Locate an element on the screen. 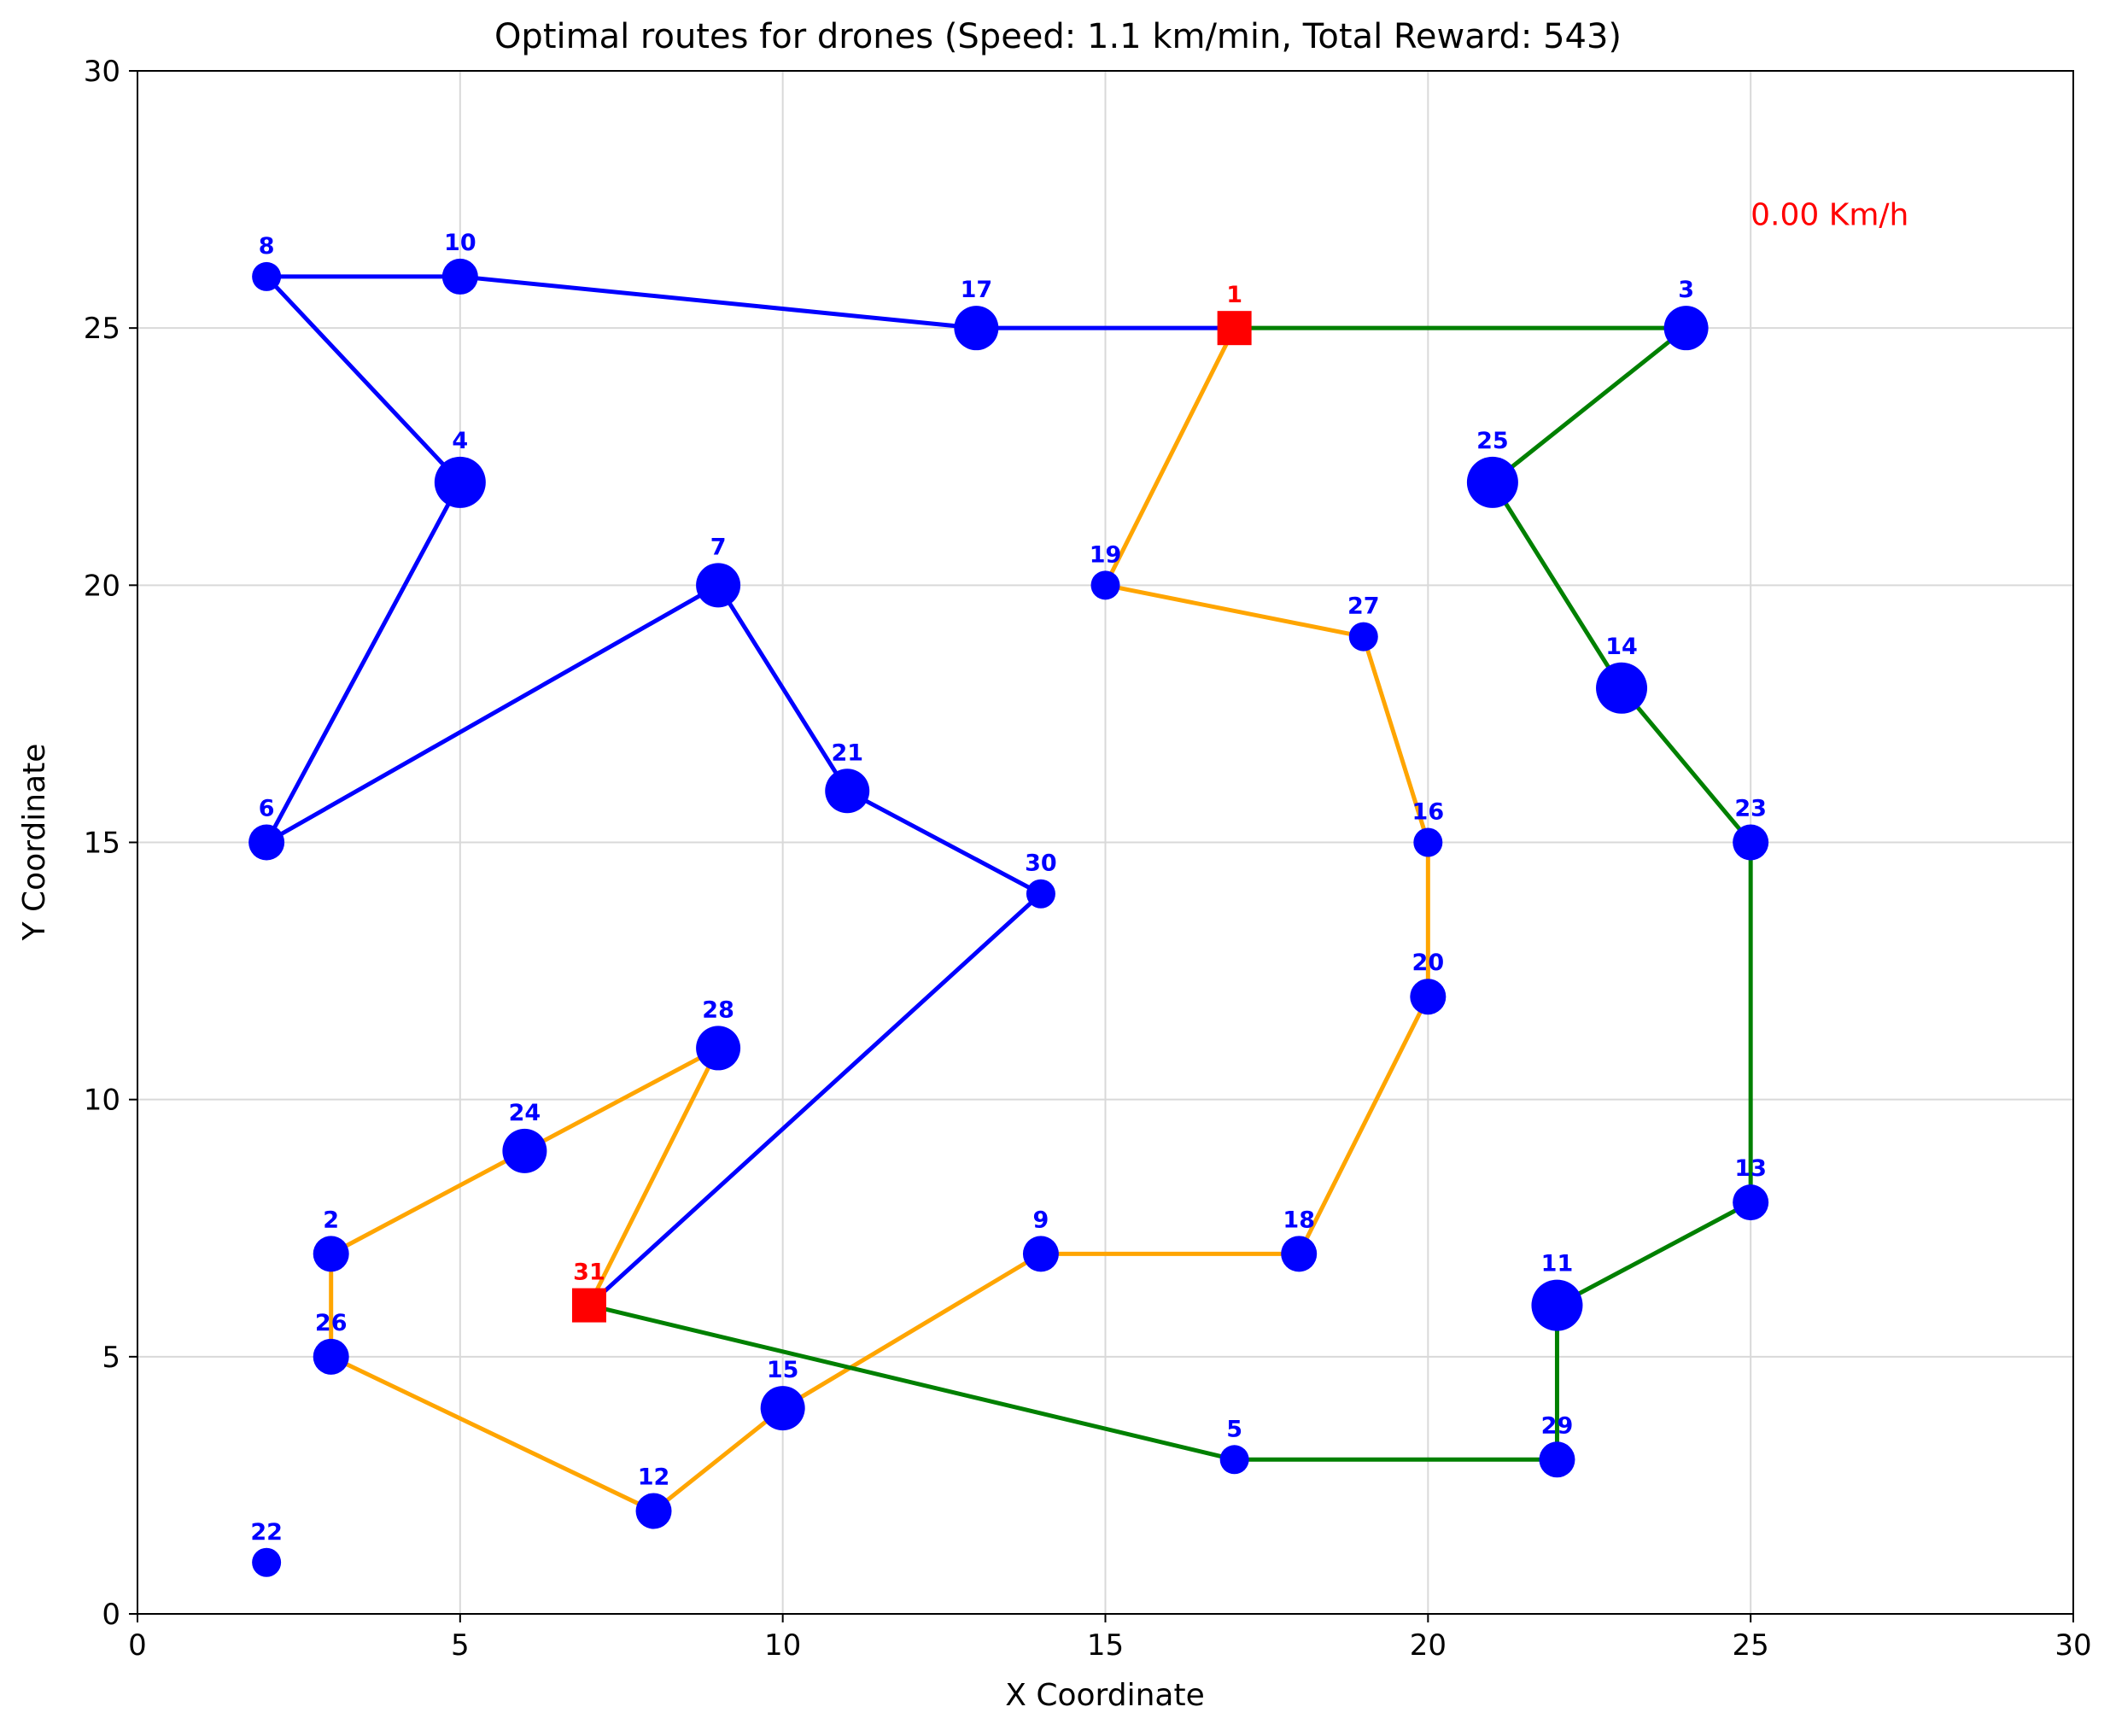  x-tick-label-30: 30 is located at coordinates (2073, 1646).